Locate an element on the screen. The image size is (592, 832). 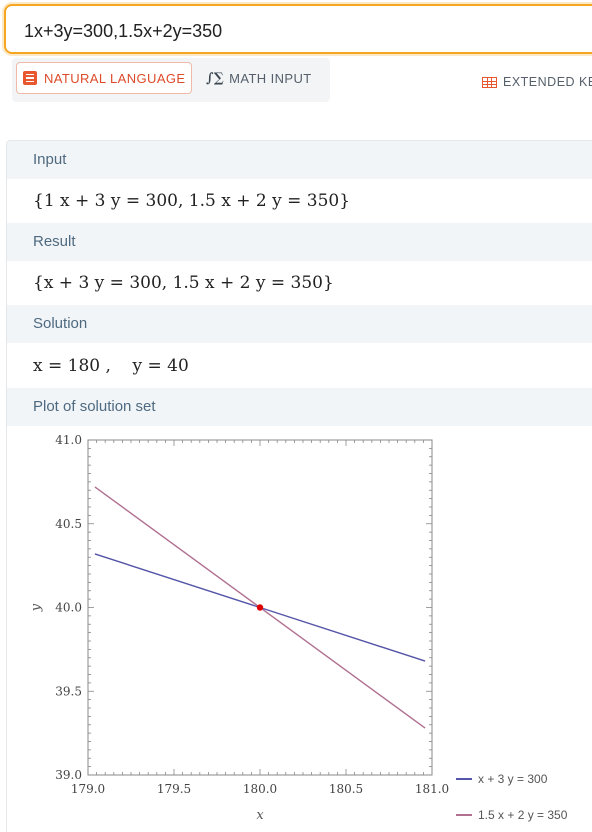
legend-label-2: 1.5 x + 2 y = 350 is located at coordinates (522, 815).